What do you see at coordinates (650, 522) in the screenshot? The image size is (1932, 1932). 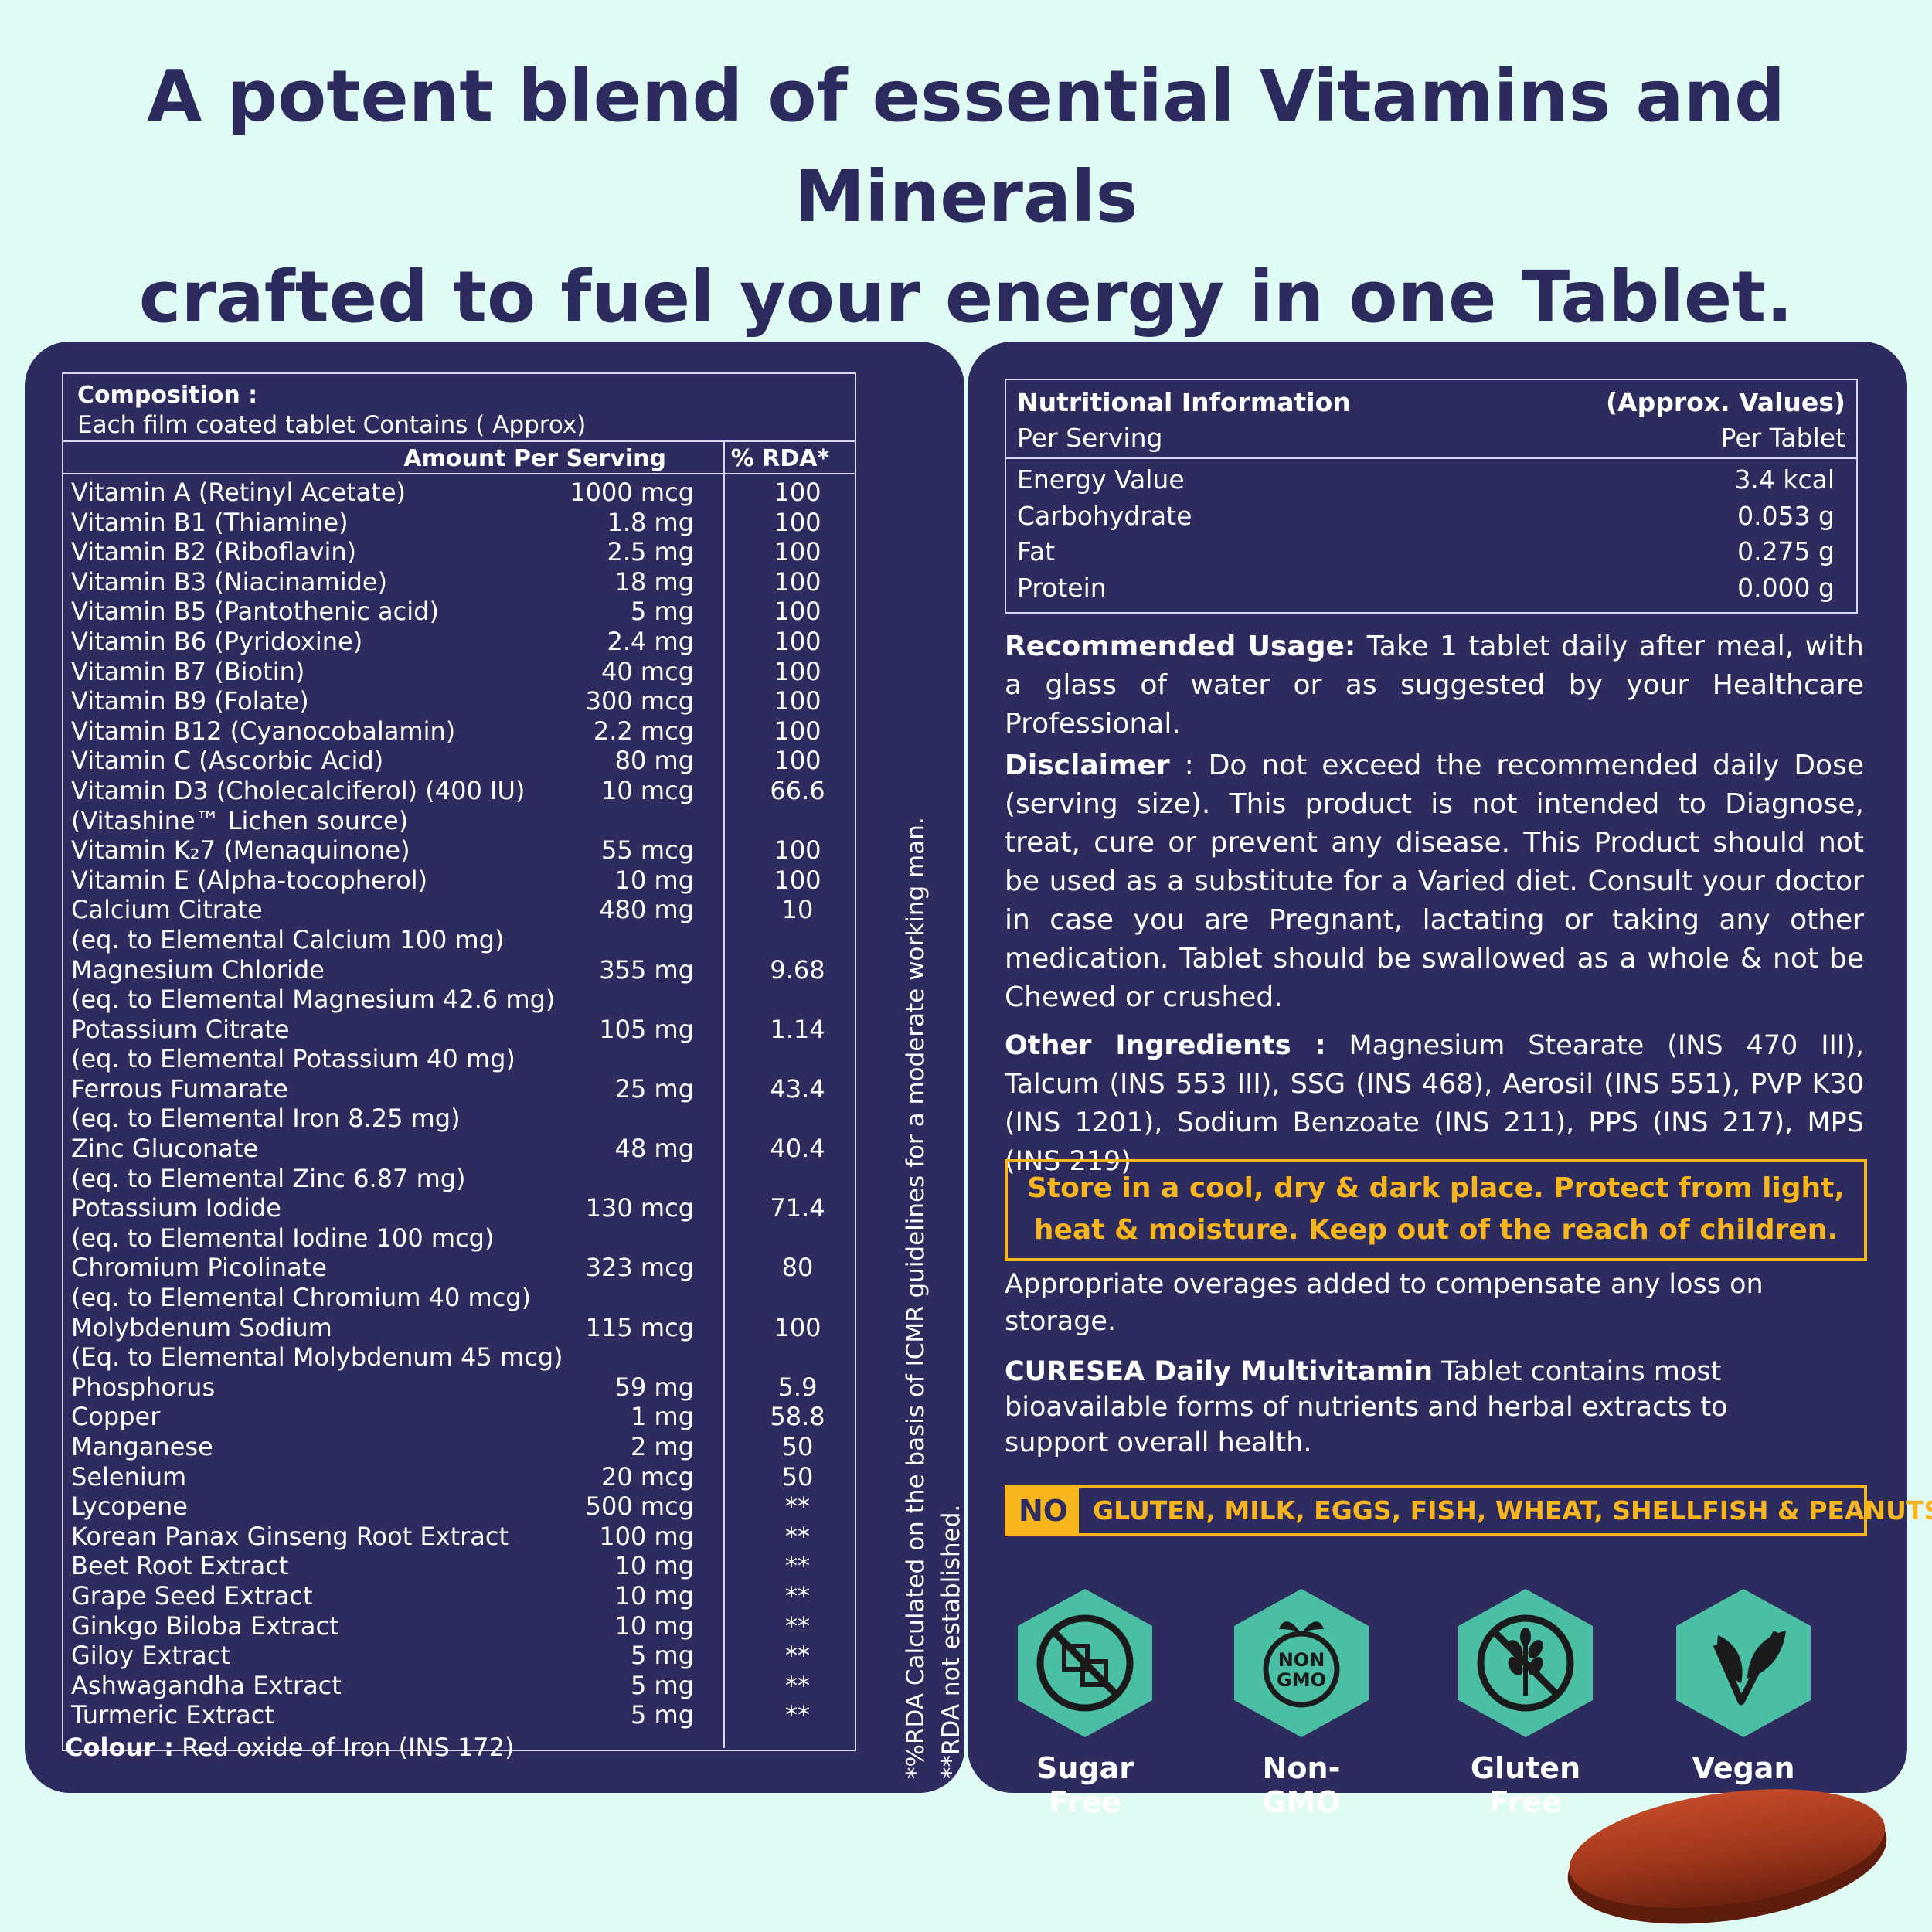 I see `nutrient-amount: 1.8 mg` at bounding box center [650, 522].